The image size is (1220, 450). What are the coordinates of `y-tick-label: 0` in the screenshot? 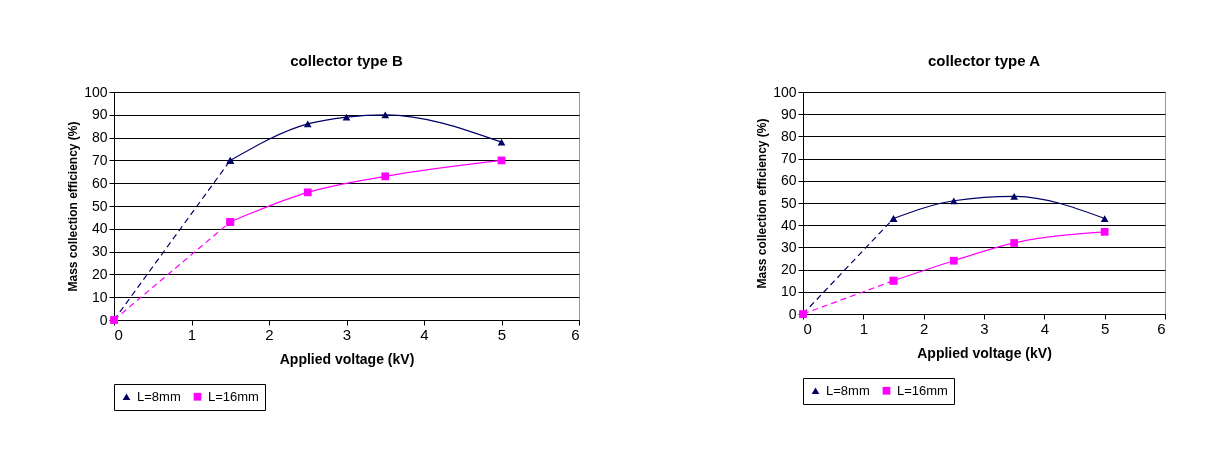 It's located at (792, 313).